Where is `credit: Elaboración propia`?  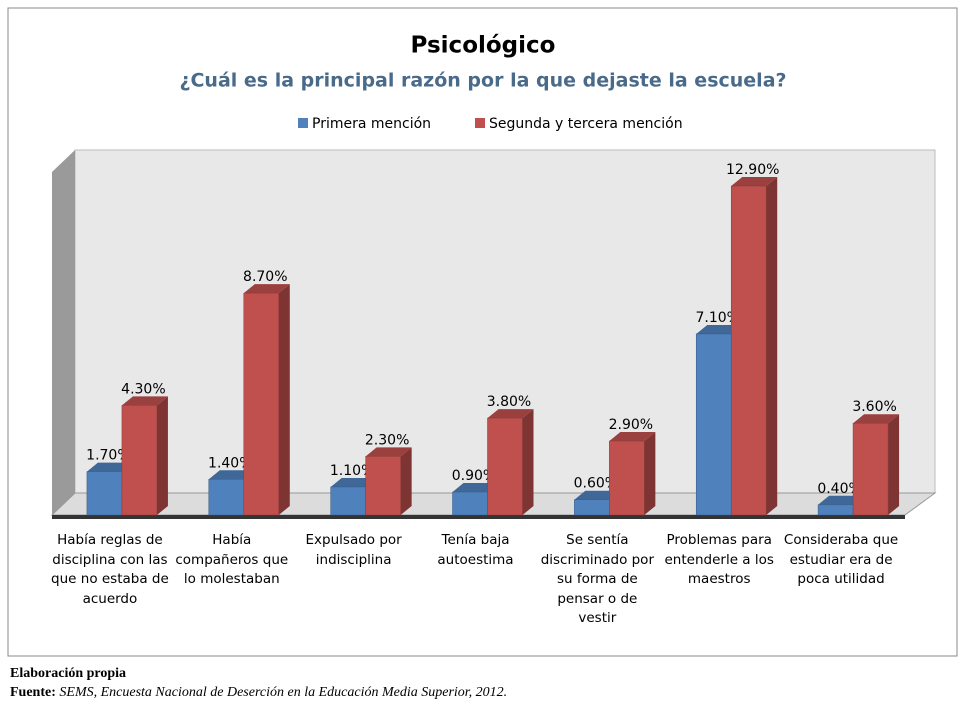
credit: Elaboración propia is located at coordinates (68, 673).